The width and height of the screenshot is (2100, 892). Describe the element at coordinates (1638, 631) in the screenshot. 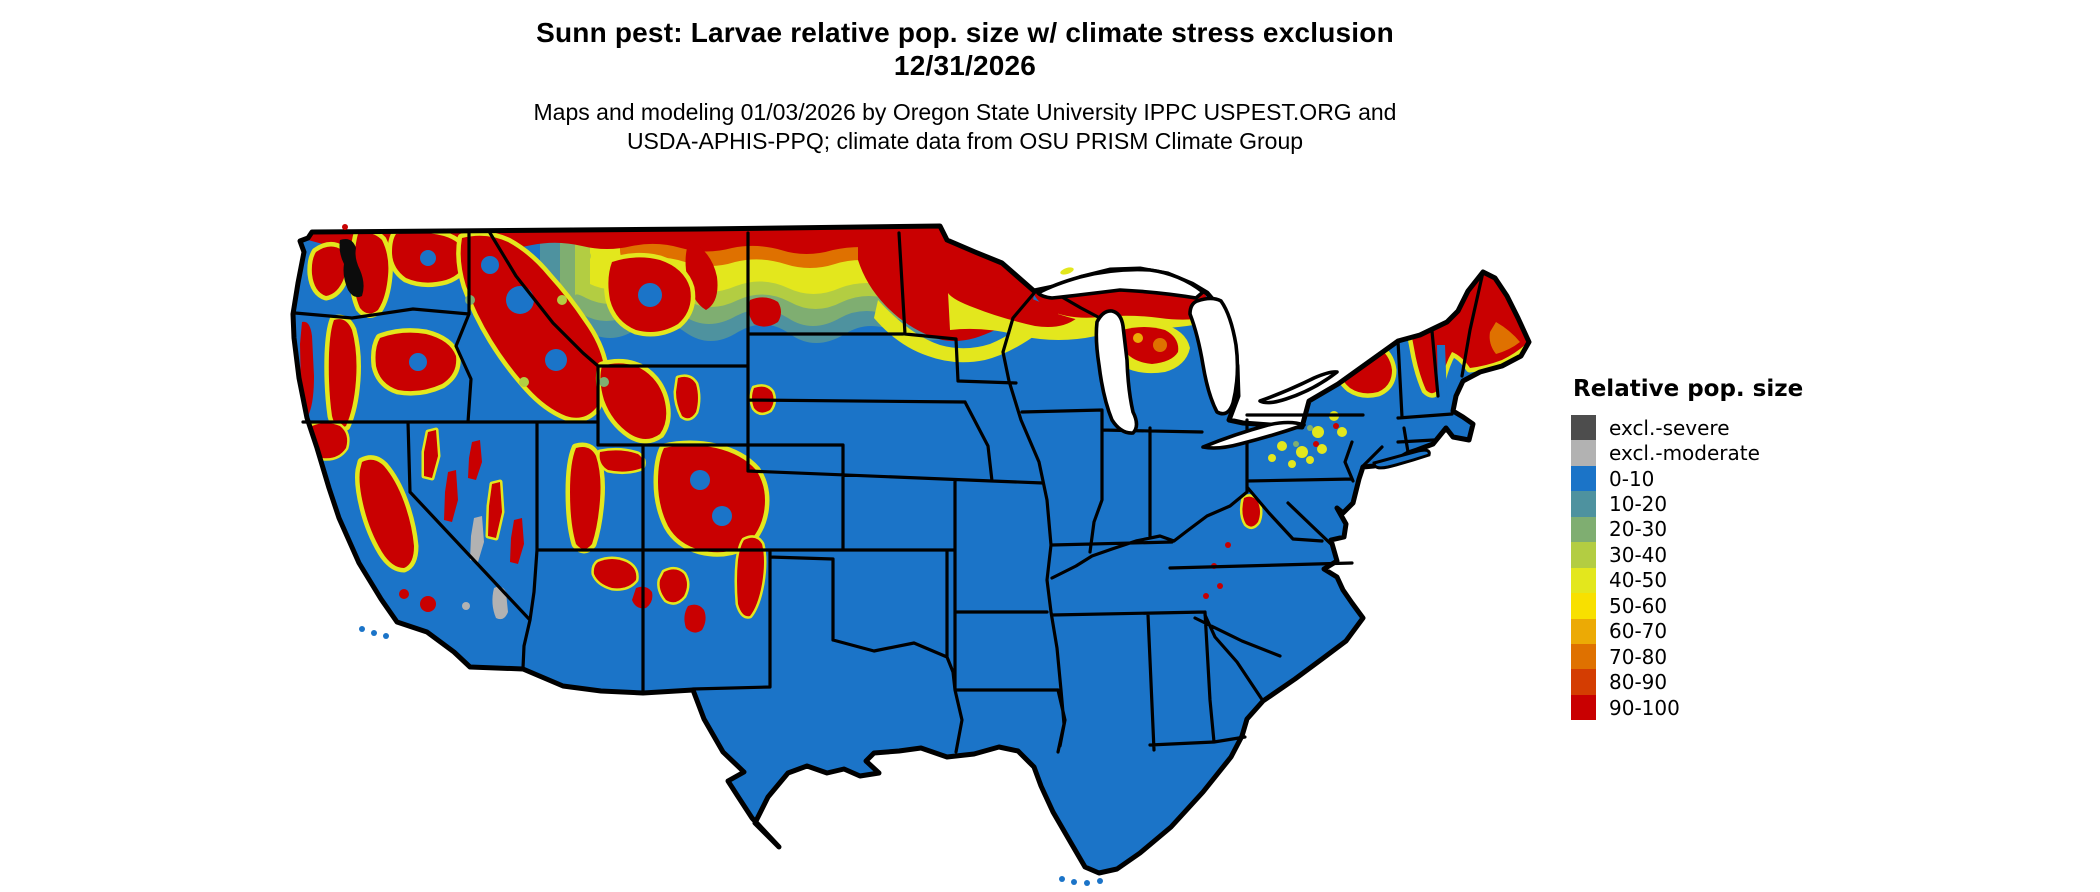

I see `legend-label: 60-70` at that location.